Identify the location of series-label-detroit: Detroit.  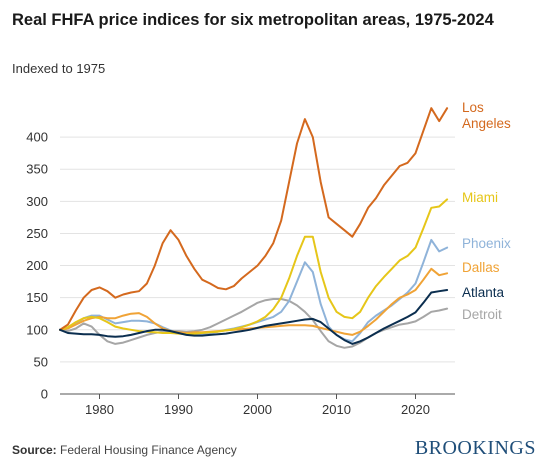
(482, 314).